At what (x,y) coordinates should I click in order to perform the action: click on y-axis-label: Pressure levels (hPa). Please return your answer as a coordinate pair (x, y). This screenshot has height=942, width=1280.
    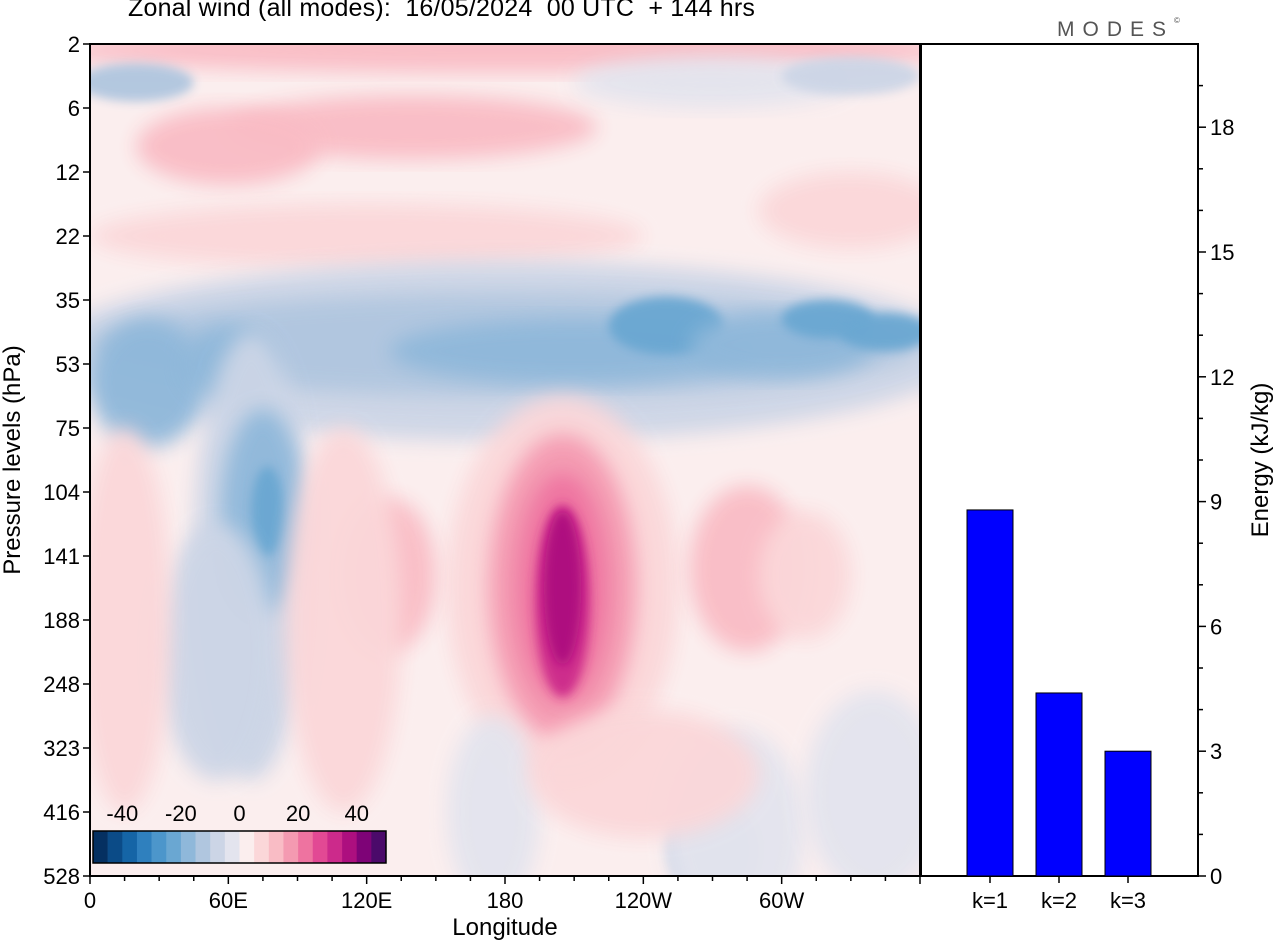
    Looking at the image, I should click on (13, 459).